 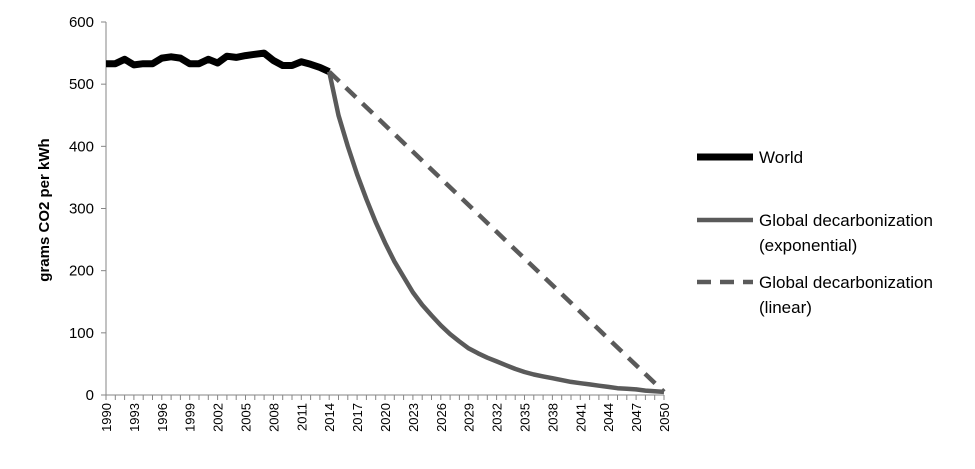 I want to click on y-tick-label: 500, so click(x=81, y=84).